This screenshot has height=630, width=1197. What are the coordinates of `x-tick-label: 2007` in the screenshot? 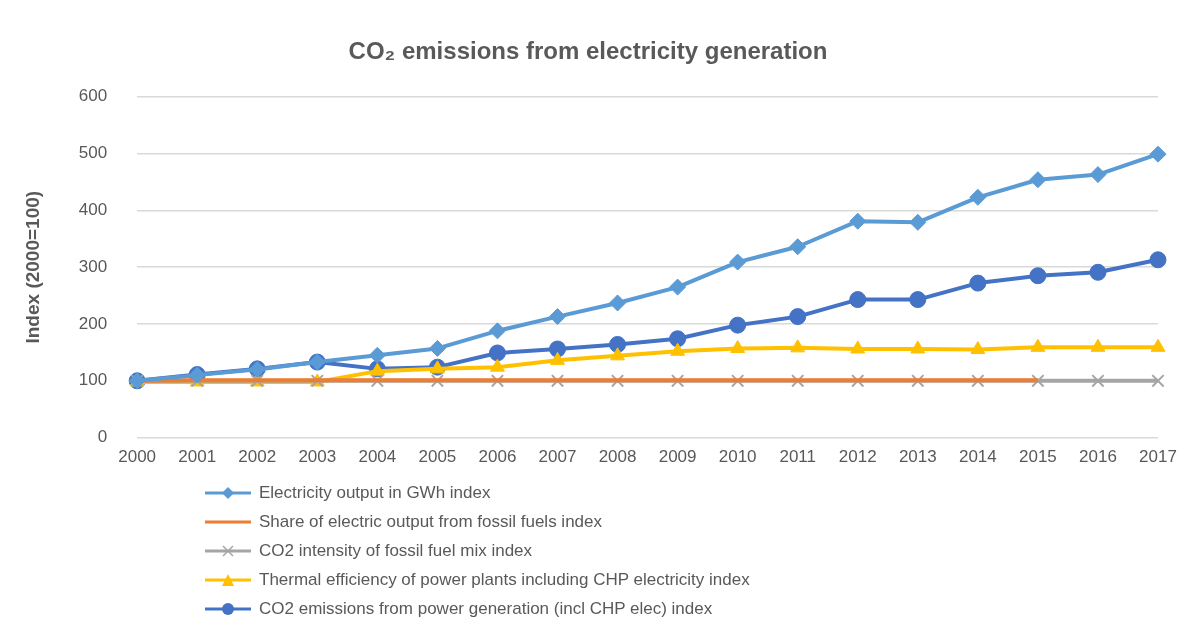 It's located at (557, 457).